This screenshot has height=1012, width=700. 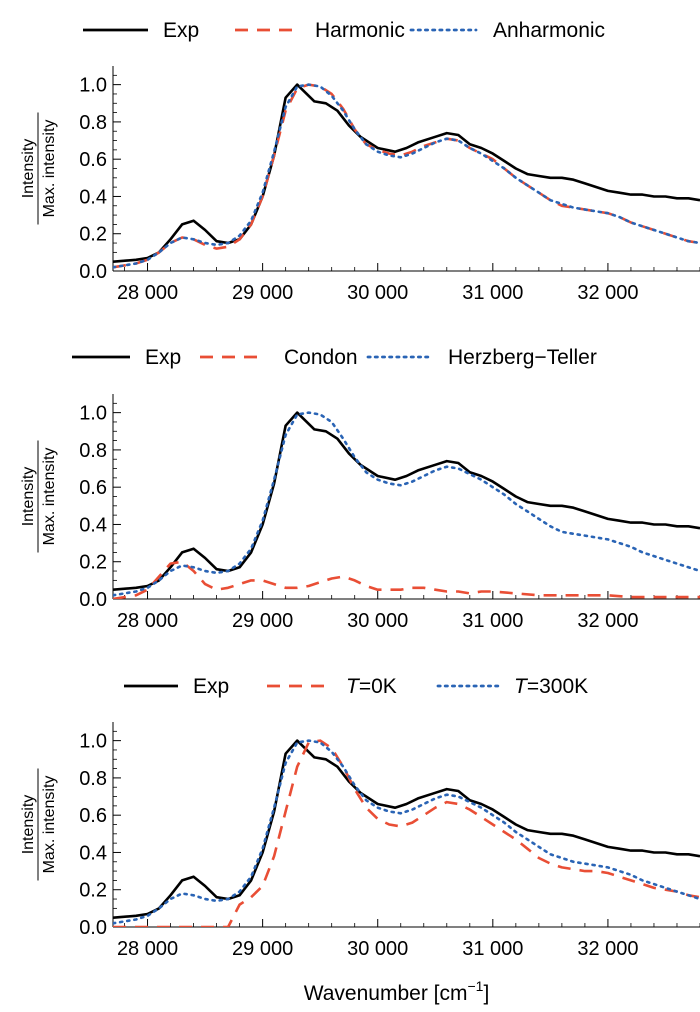 What do you see at coordinates (371, 686) in the screenshot?
I see `legend-label: T=0K` at bounding box center [371, 686].